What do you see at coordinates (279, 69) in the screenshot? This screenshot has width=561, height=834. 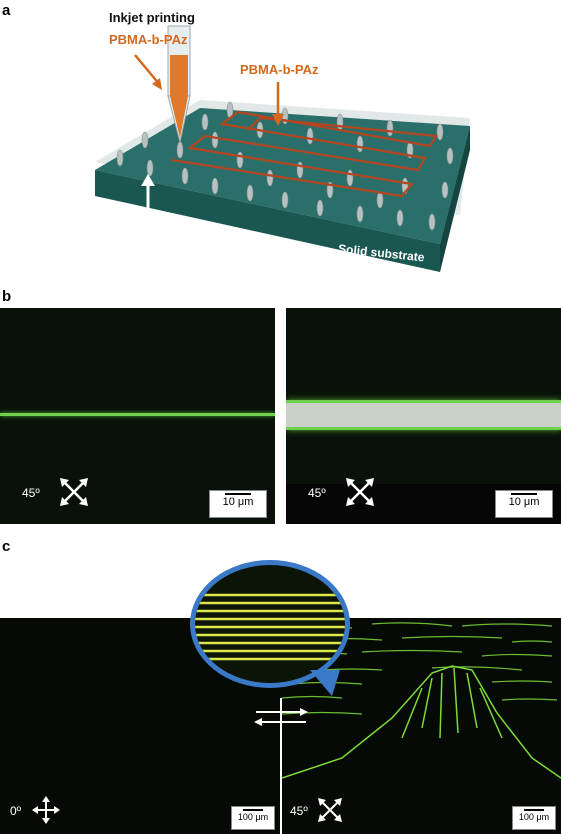 I see `line-label: PBMA-b-PAz` at bounding box center [279, 69].